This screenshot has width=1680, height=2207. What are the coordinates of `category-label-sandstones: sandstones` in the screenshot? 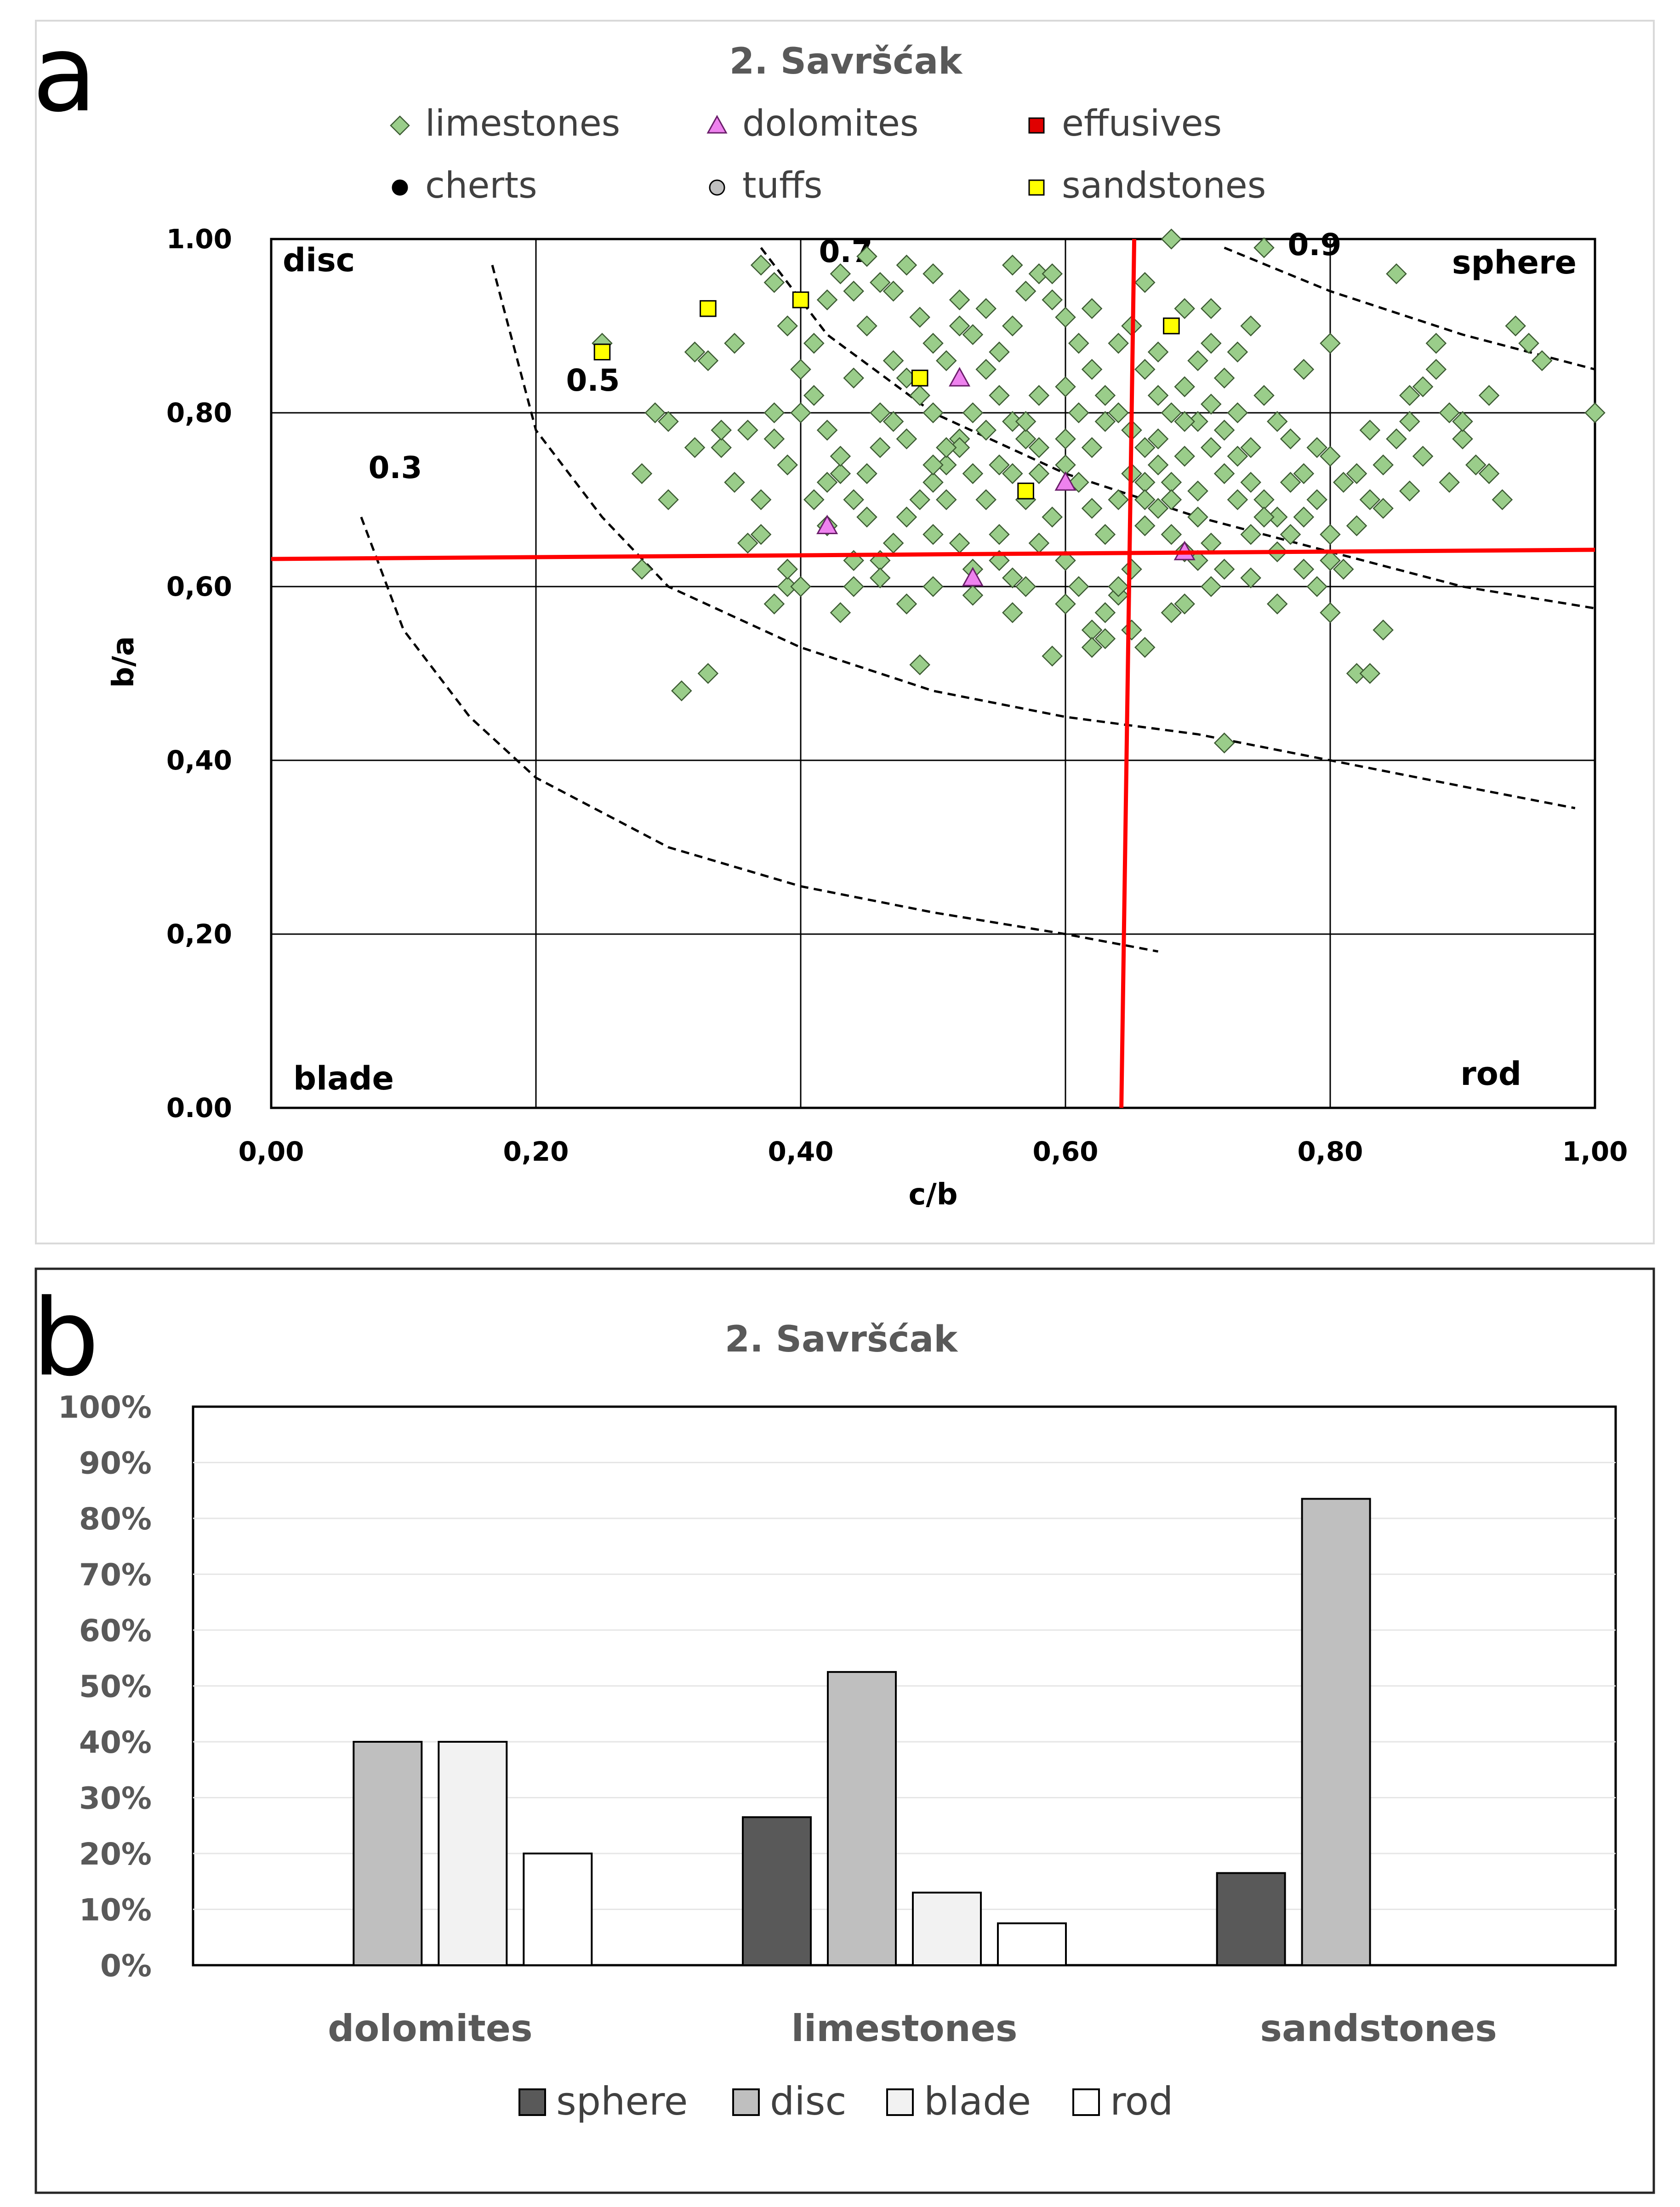 It's located at (1378, 2028).